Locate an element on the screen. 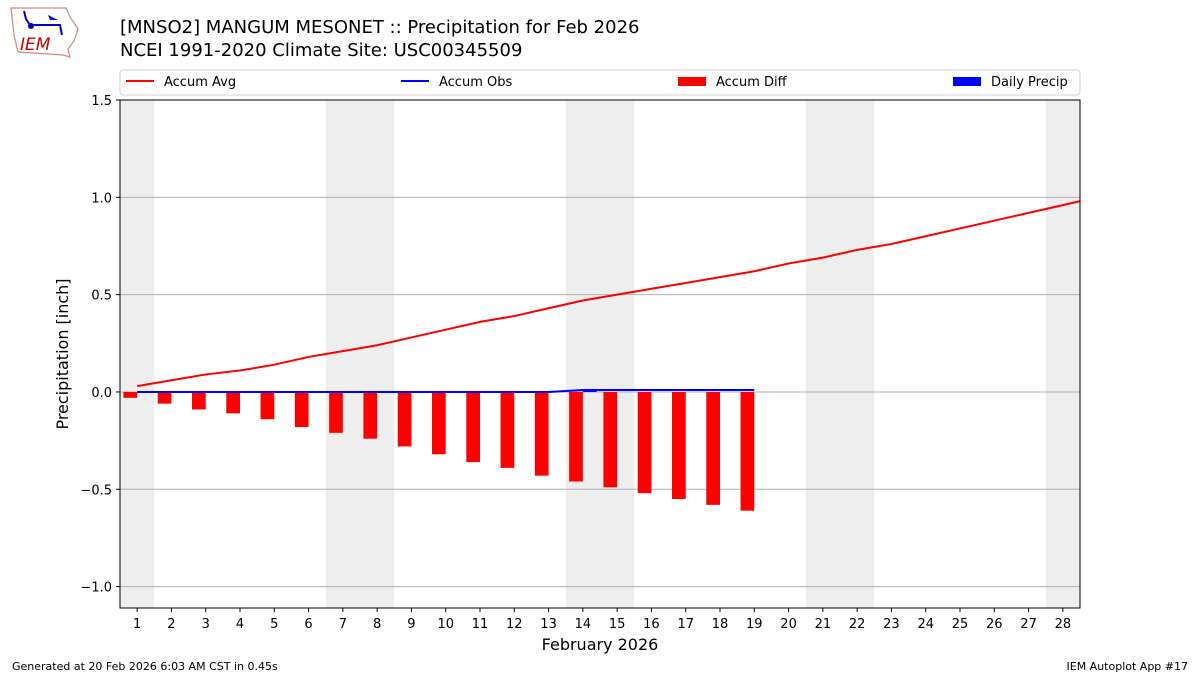  y-tick-label: 0.0 is located at coordinates (101, 393).